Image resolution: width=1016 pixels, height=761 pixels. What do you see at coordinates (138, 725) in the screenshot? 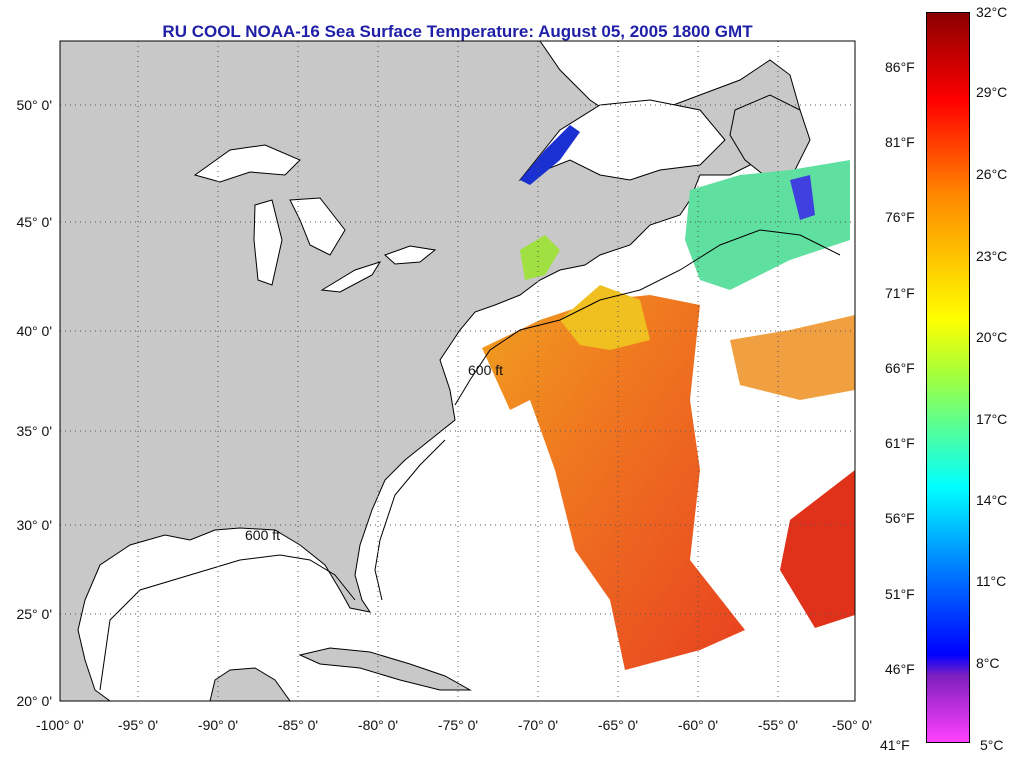
I see `lon-label: -95° 0'` at bounding box center [138, 725].